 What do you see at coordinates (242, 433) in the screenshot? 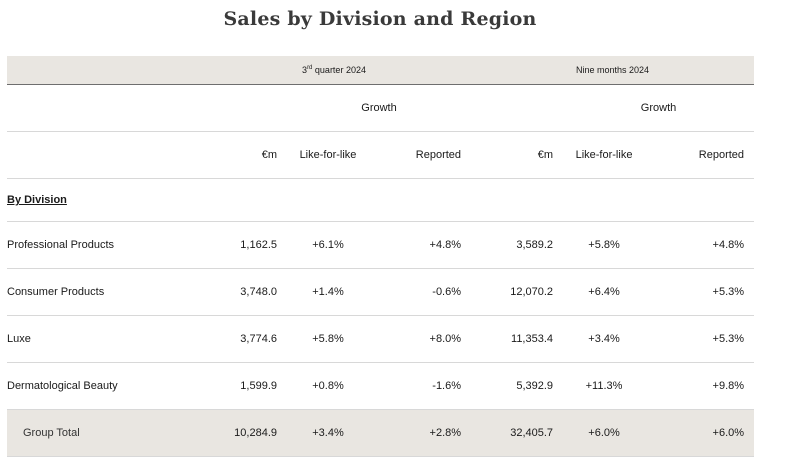
I see `cell: 10,284.9` at bounding box center [242, 433].